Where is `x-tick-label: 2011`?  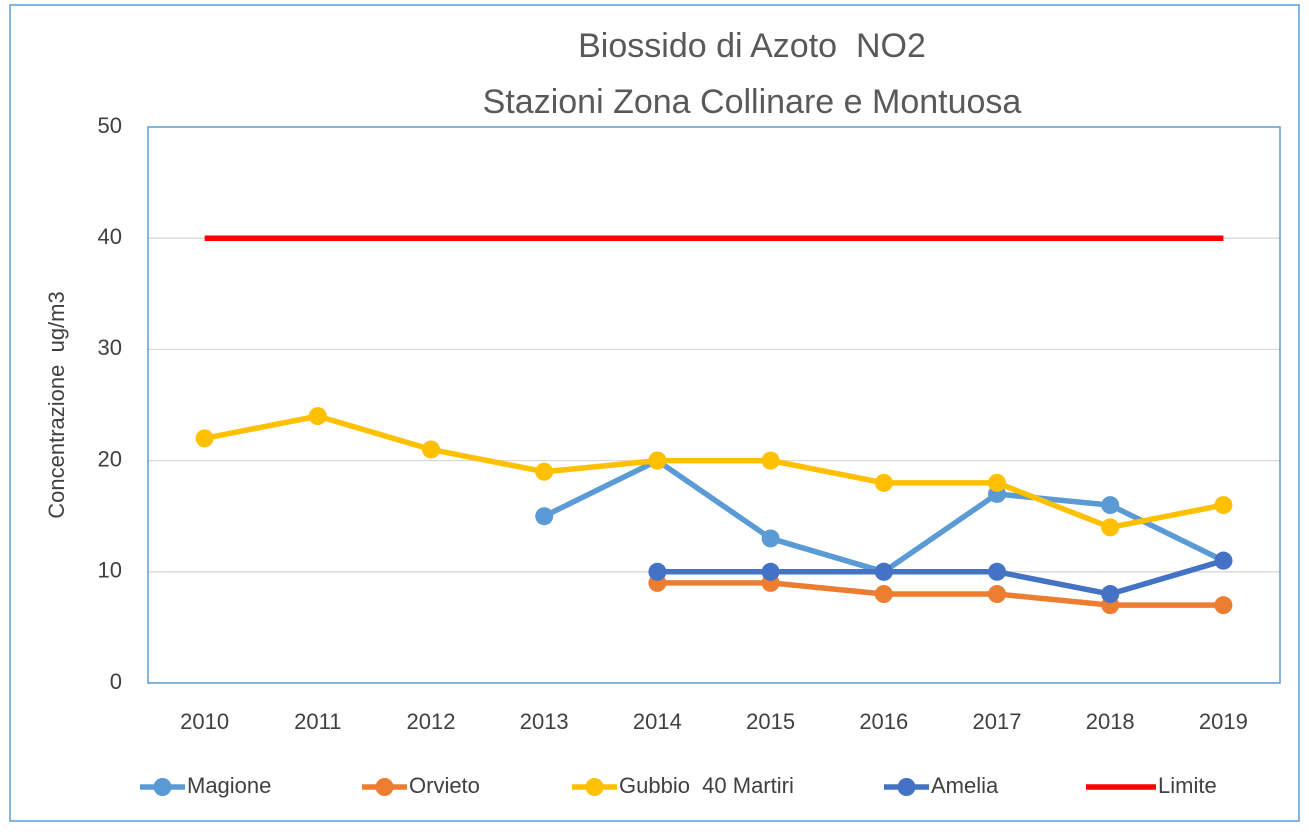
x-tick-label: 2011 is located at coordinates (317, 721).